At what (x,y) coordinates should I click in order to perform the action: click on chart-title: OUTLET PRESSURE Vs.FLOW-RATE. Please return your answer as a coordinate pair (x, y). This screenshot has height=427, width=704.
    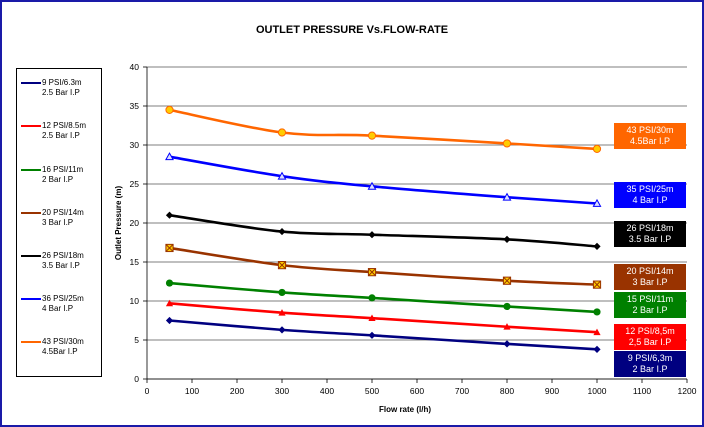
    Looking at the image, I should click on (352, 30).